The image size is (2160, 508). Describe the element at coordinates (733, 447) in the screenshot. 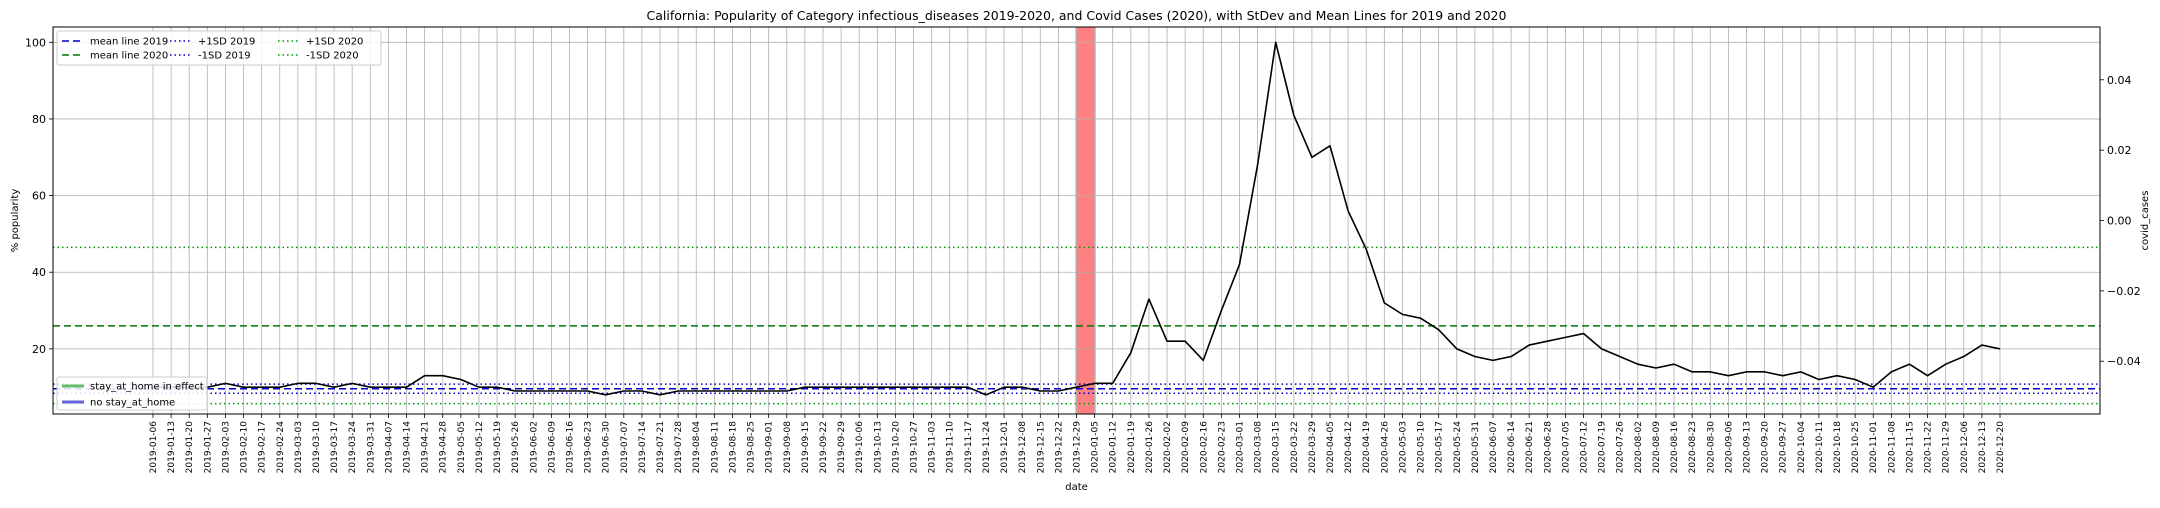

I see `x-tick-label: 2019-08-18` at that location.